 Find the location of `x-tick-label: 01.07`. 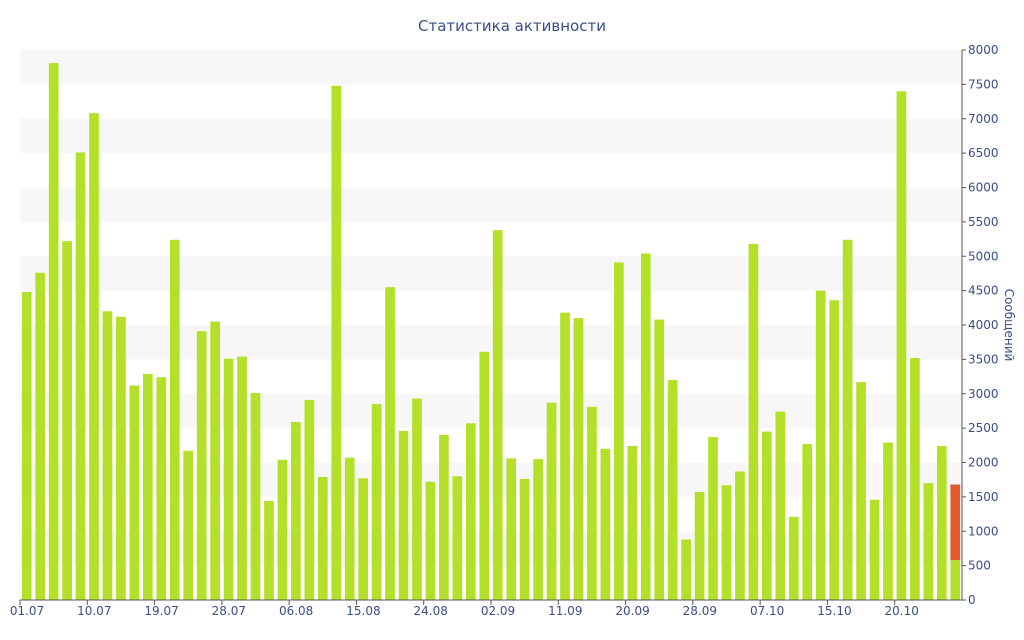

x-tick-label: 01.07 is located at coordinates (27, 611).